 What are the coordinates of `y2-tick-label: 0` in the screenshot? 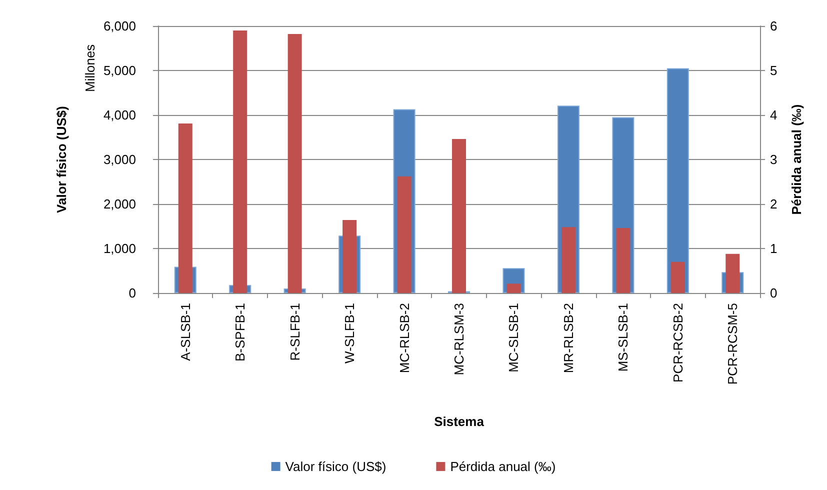 It's located at (774, 293).